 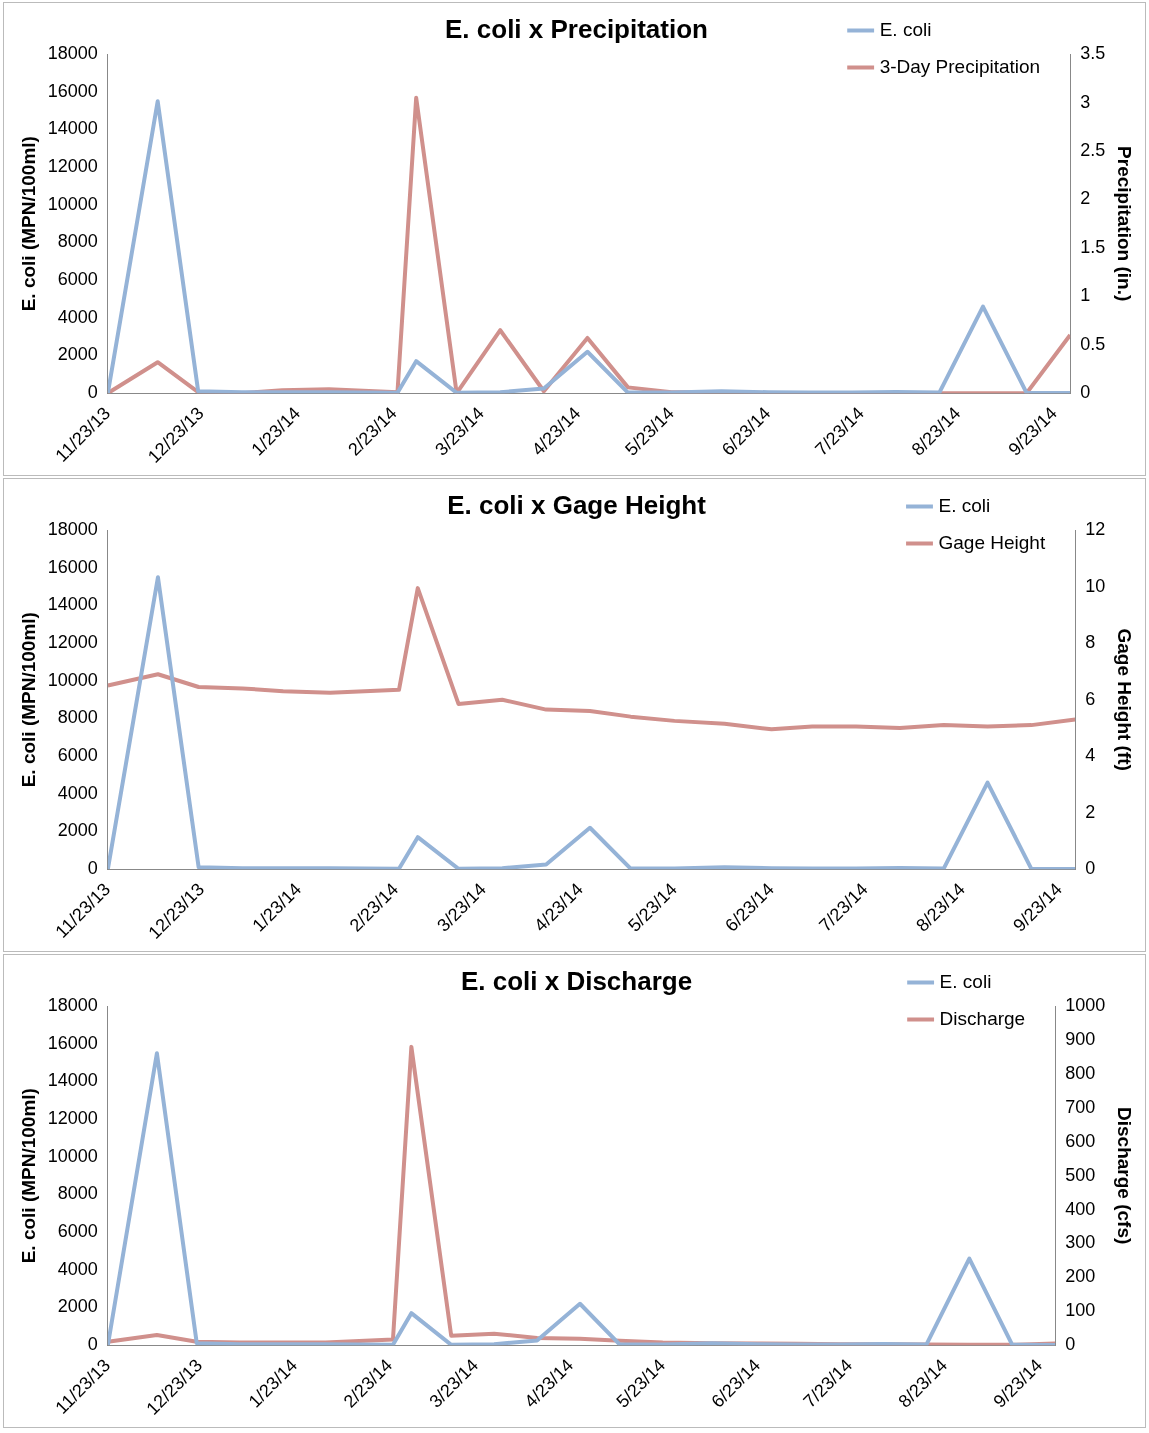 I want to click on y2-tick-label: 700, so click(x=1080, y=1106).